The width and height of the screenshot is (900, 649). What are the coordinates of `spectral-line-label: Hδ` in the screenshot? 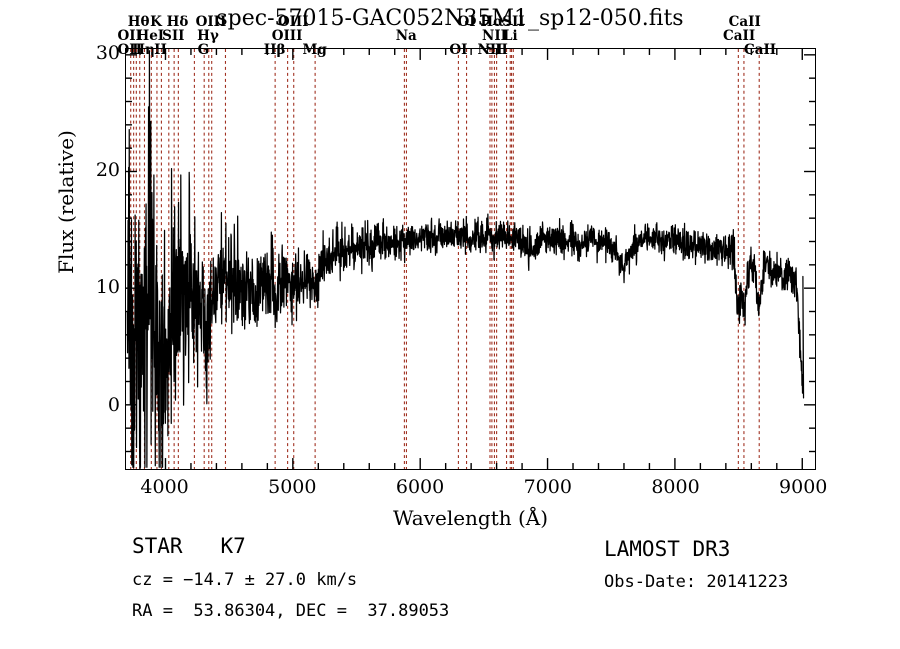 It's located at (177, 22).